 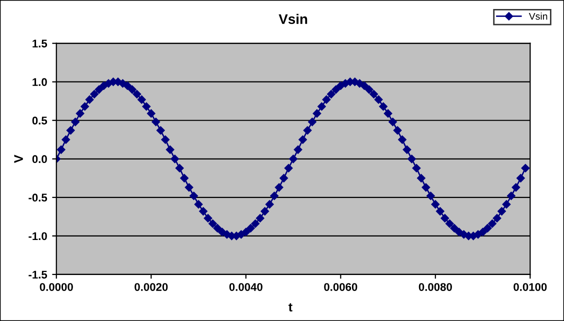 What do you see at coordinates (341, 287) in the screenshot?
I see `x-tick-label: 0.0060` at bounding box center [341, 287].